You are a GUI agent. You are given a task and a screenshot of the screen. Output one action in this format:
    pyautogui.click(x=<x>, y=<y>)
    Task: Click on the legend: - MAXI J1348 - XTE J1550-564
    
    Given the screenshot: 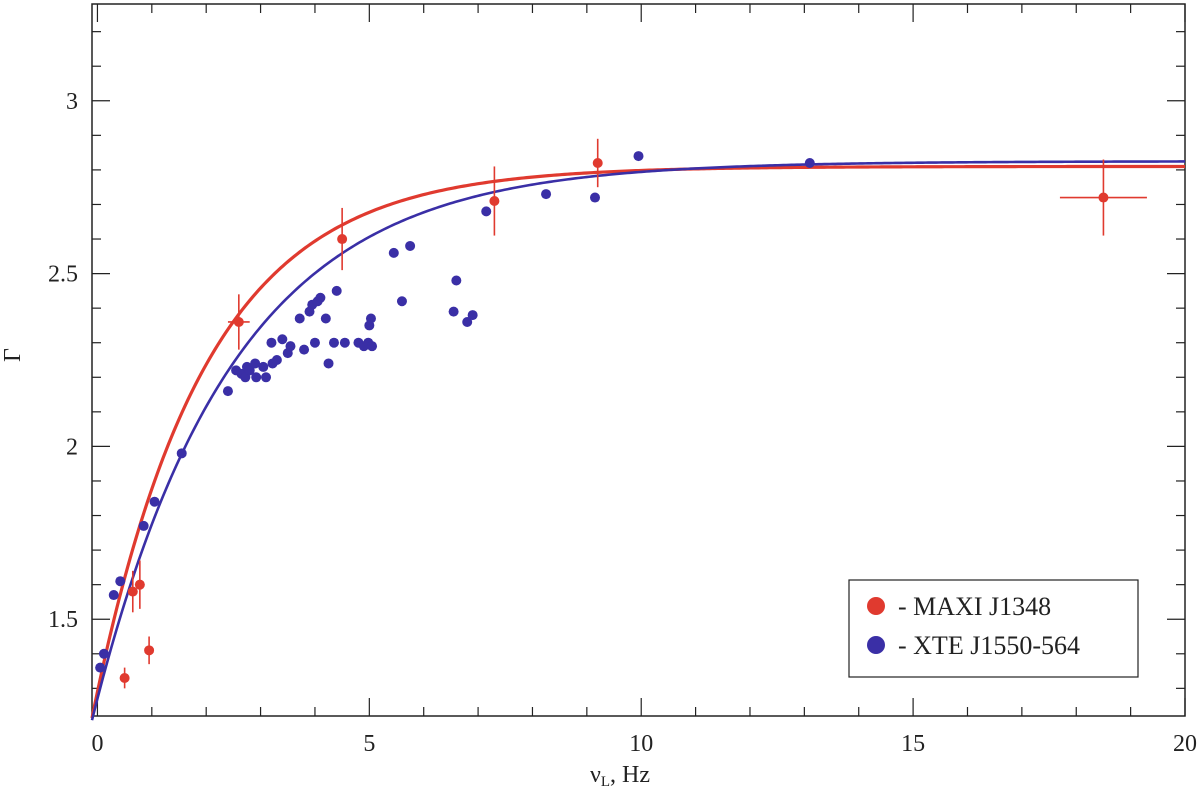 What is the action you would take?
    pyautogui.click(x=993, y=628)
    